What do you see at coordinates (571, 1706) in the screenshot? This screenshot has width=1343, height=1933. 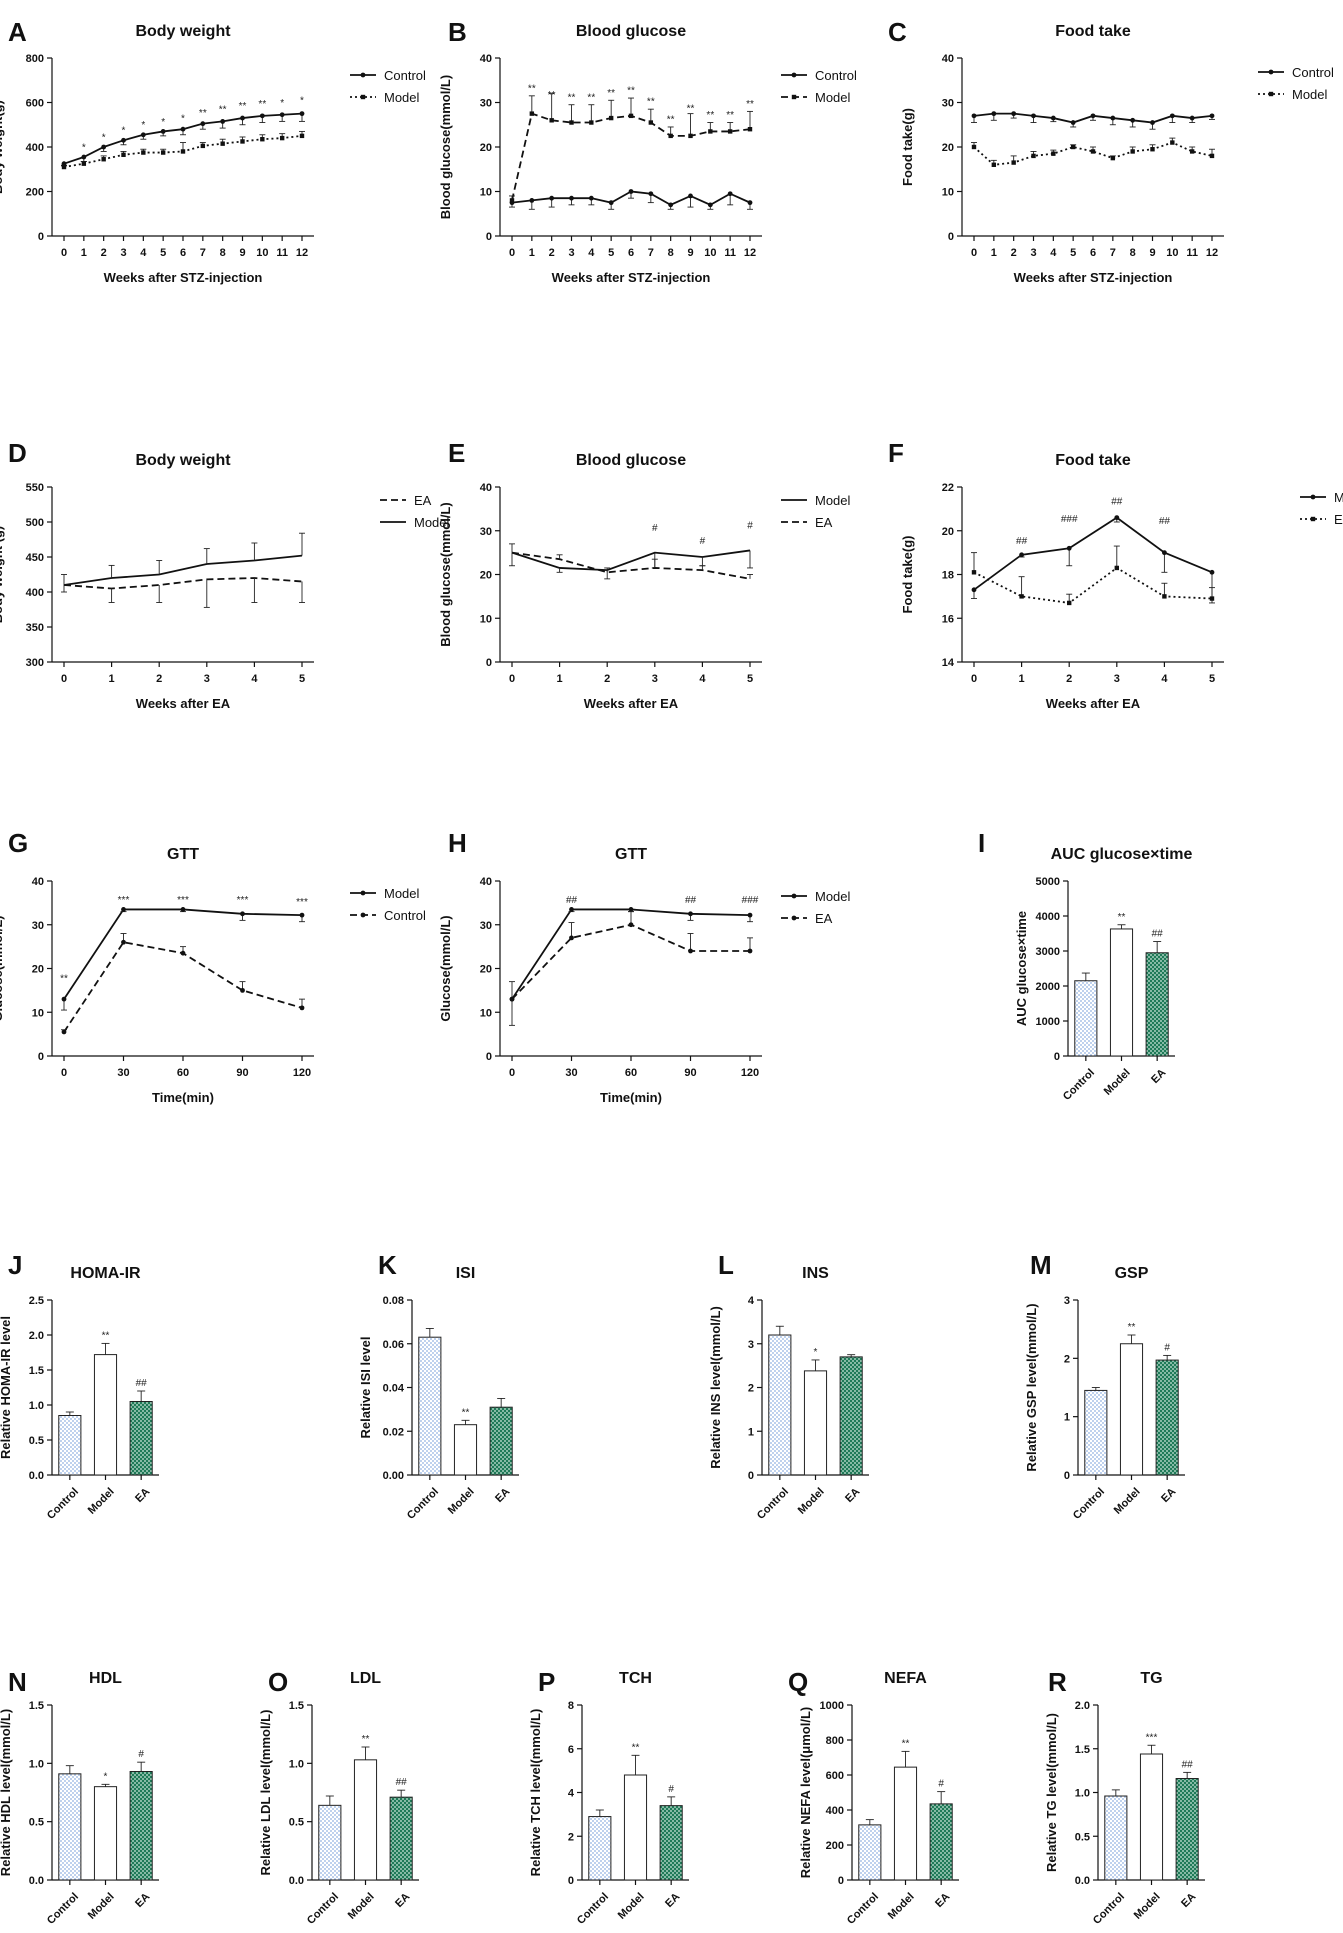 I see `y-tick-label: 8` at bounding box center [571, 1706].